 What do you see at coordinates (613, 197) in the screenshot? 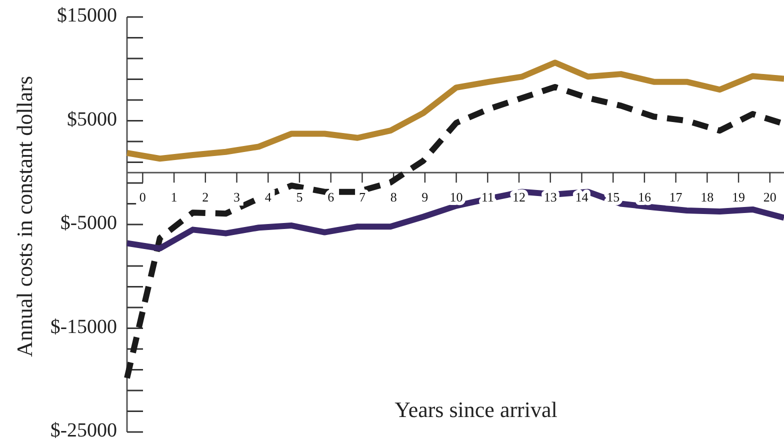
I see `x-tick-label: 15` at bounding box center [613, 197].